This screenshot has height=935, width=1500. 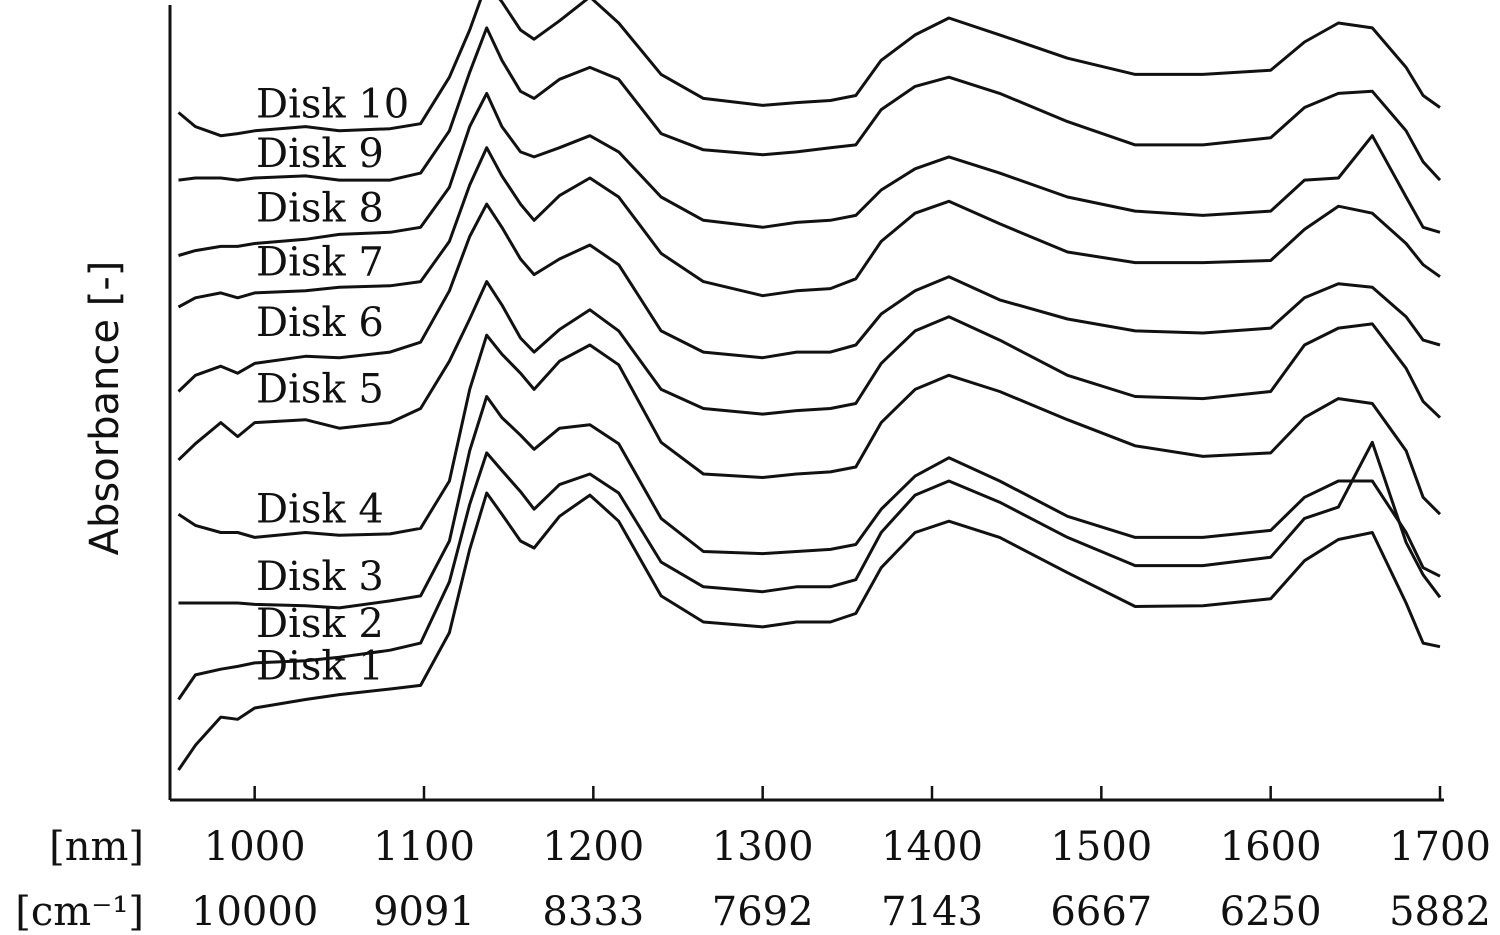 What do you see at coordinates (1101, 847) in the screenshot?
I see `x-tick-label-nm: 1500` at bounding box center [1101, 847].